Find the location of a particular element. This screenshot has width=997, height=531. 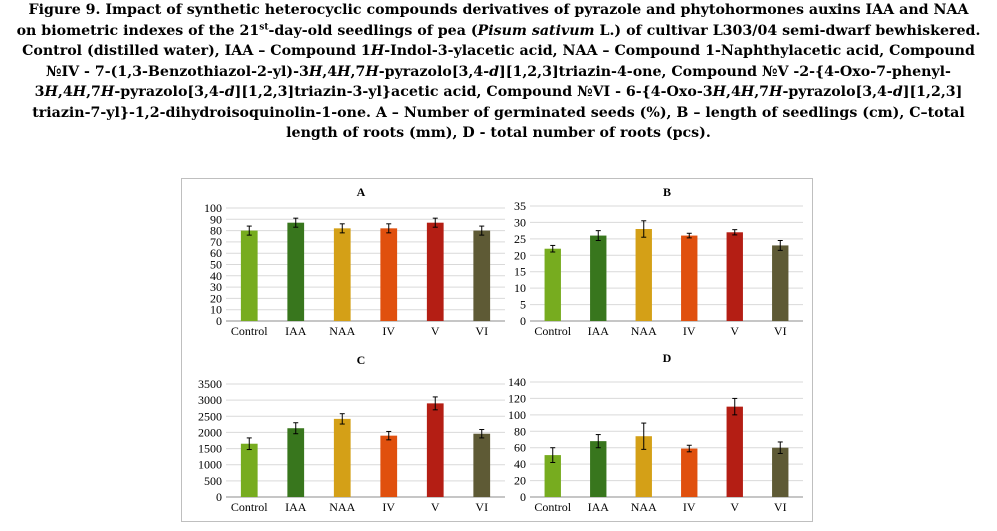

chart-b-xtick-label: V is located at coordinates (734, 331).